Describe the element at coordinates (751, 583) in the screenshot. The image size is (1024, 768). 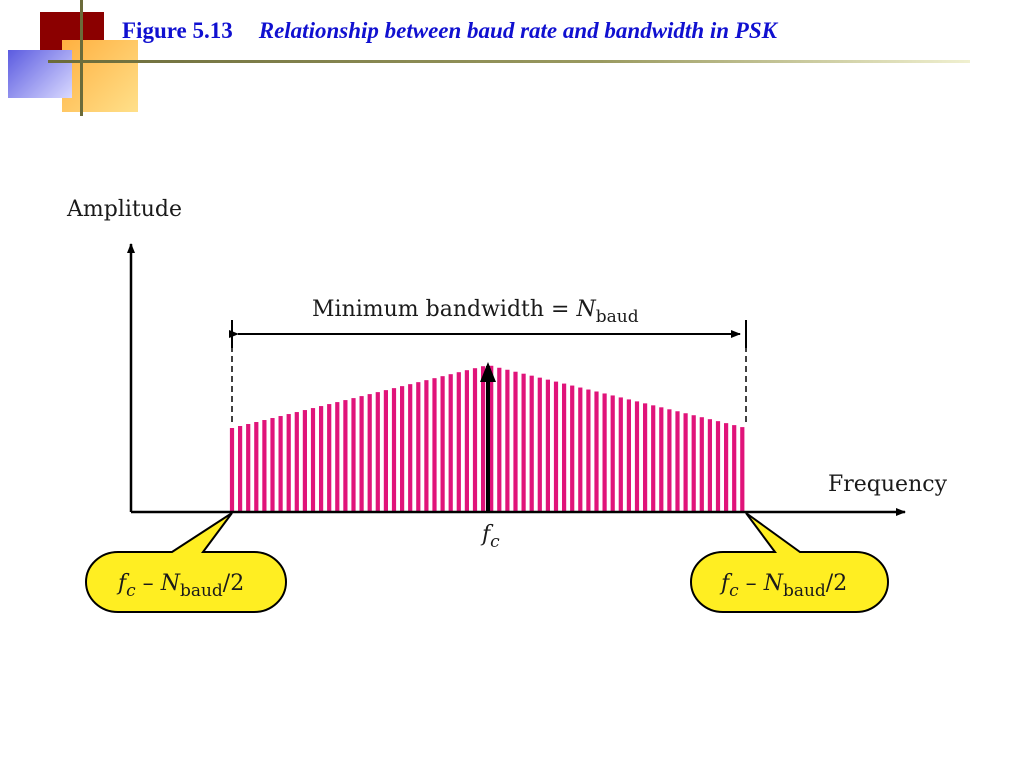
I see `right-callout-minus: –` at that location.